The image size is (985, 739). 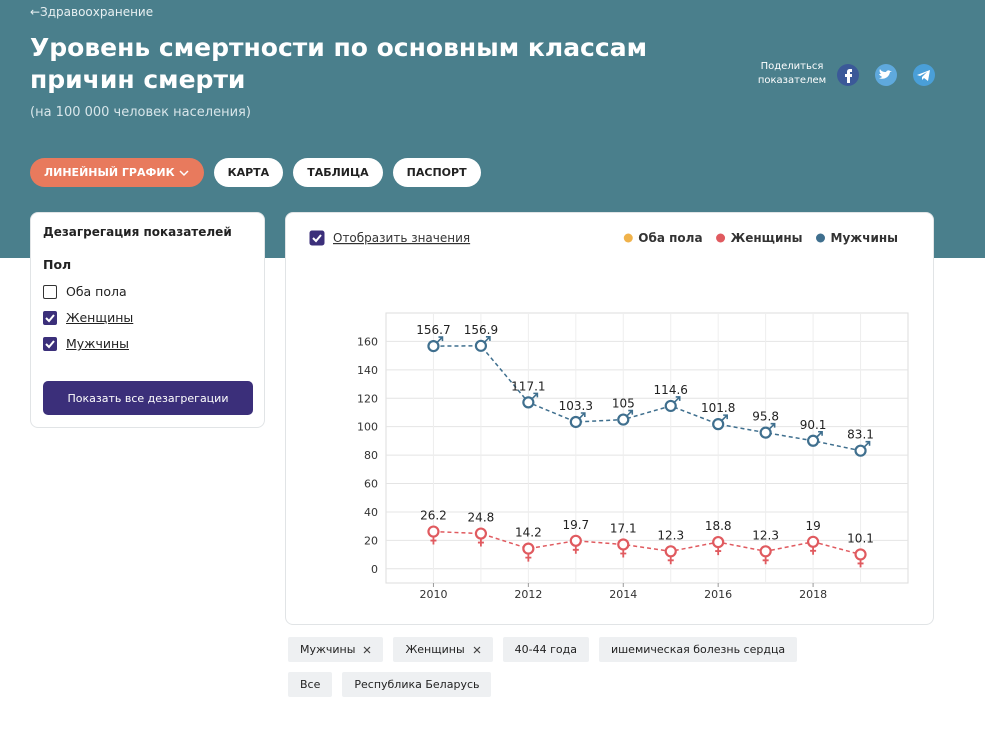 I want to click on filter-chip: 40-44 года, so click(x=545, y=649).